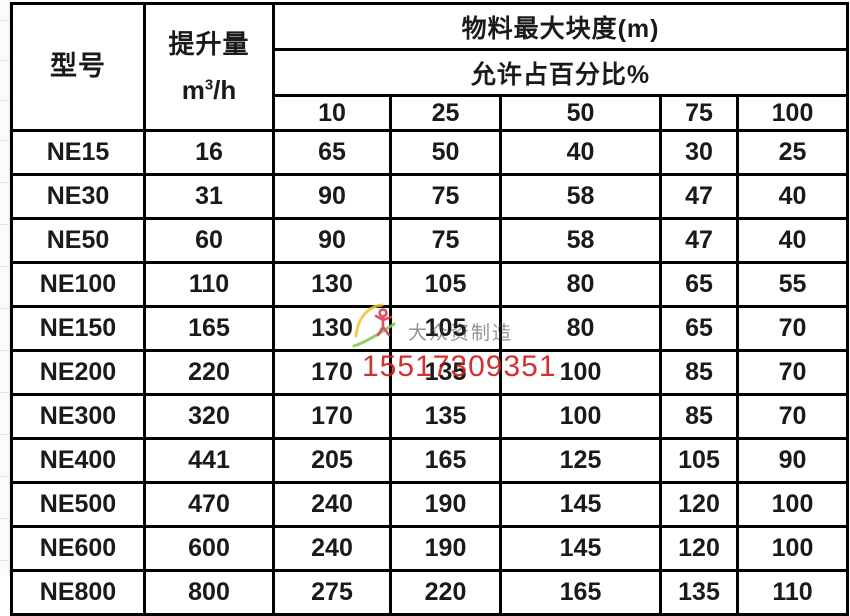 The height and width of the screenshot is (616, 850). Describe the element at coordinates (792, 113) in the screenshot. I see `header-cell-size-100: 100` at that location.